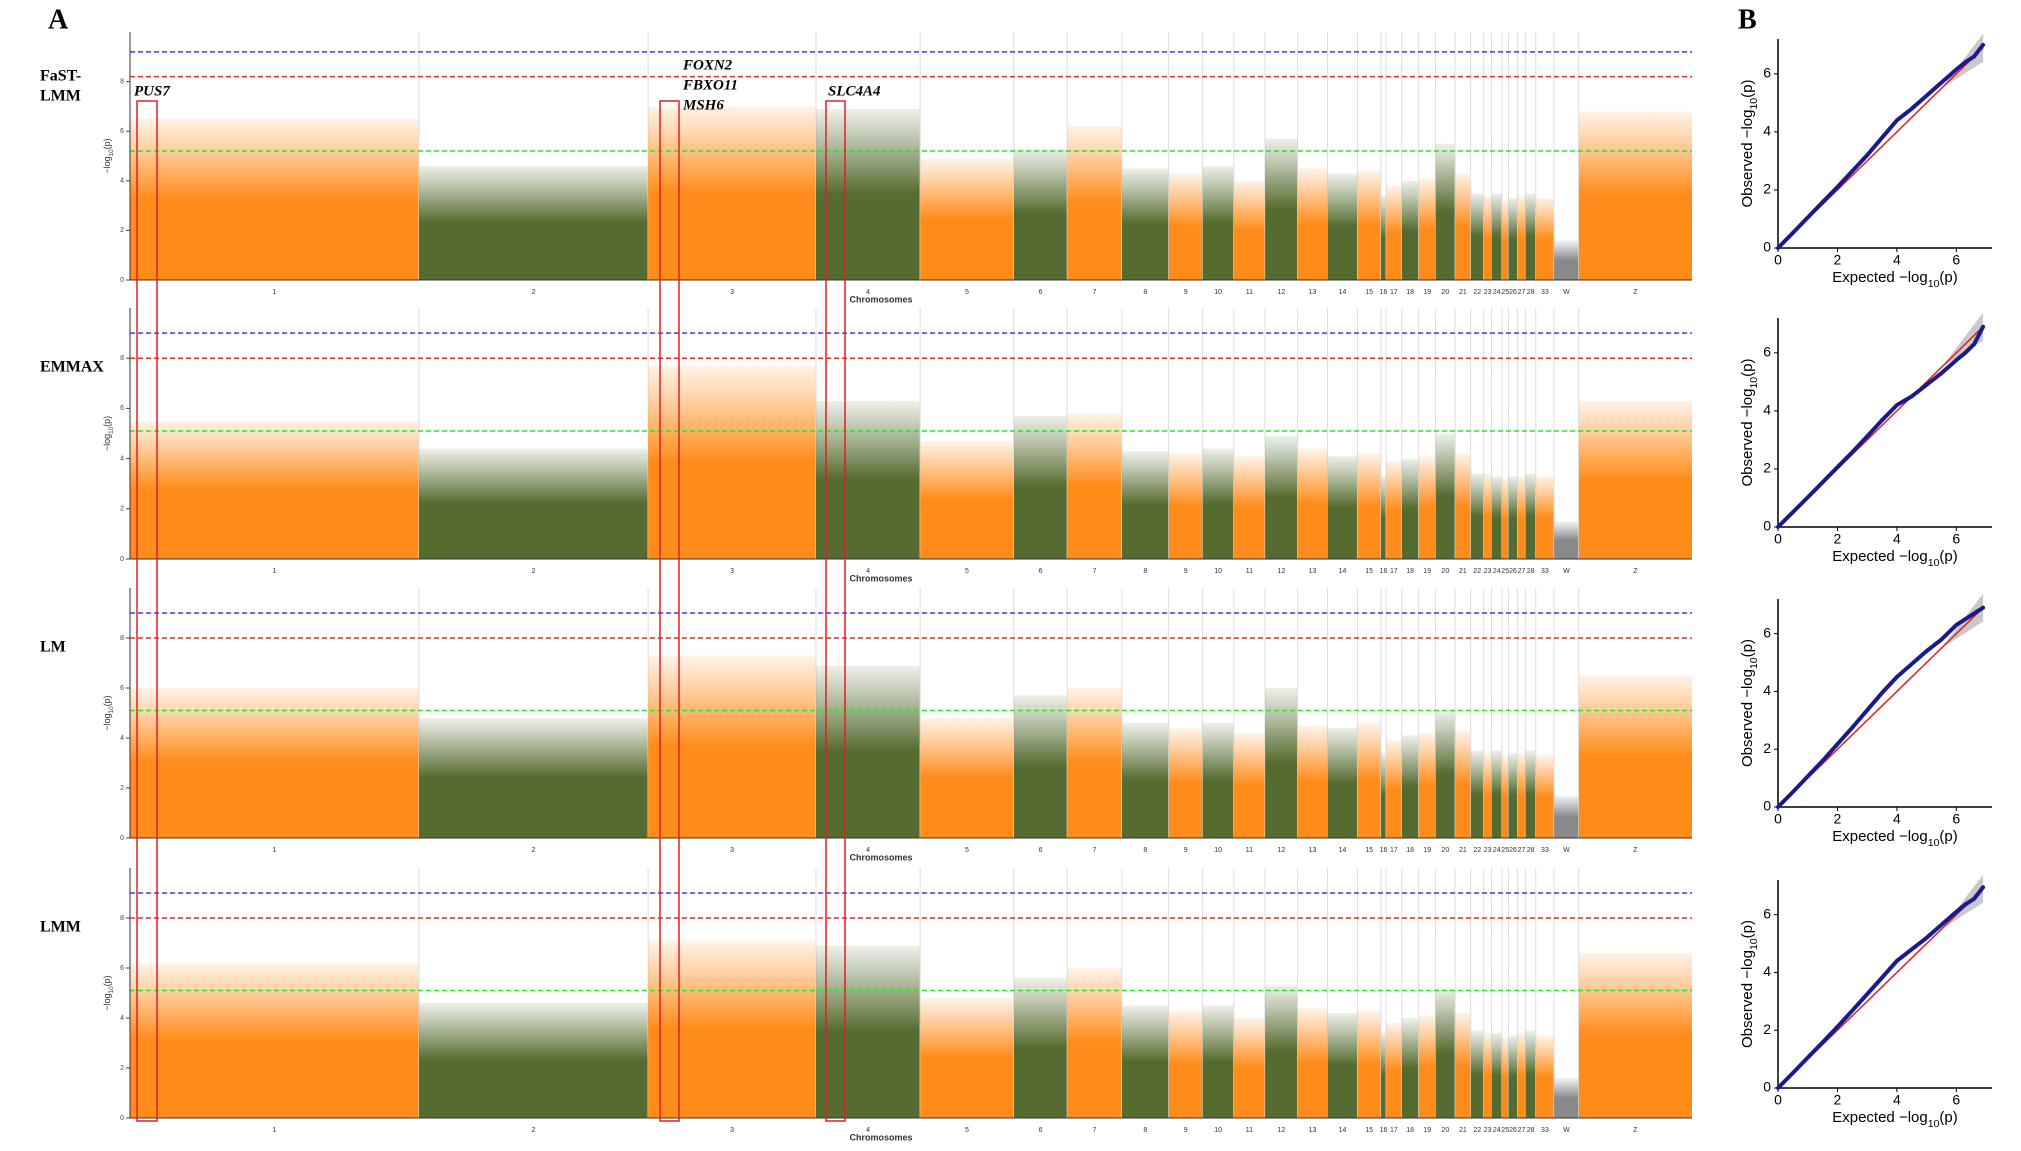 The image size is (2021, 1151). I want to click on y-axis-label-part: Observed −log, so click(1747, 999).